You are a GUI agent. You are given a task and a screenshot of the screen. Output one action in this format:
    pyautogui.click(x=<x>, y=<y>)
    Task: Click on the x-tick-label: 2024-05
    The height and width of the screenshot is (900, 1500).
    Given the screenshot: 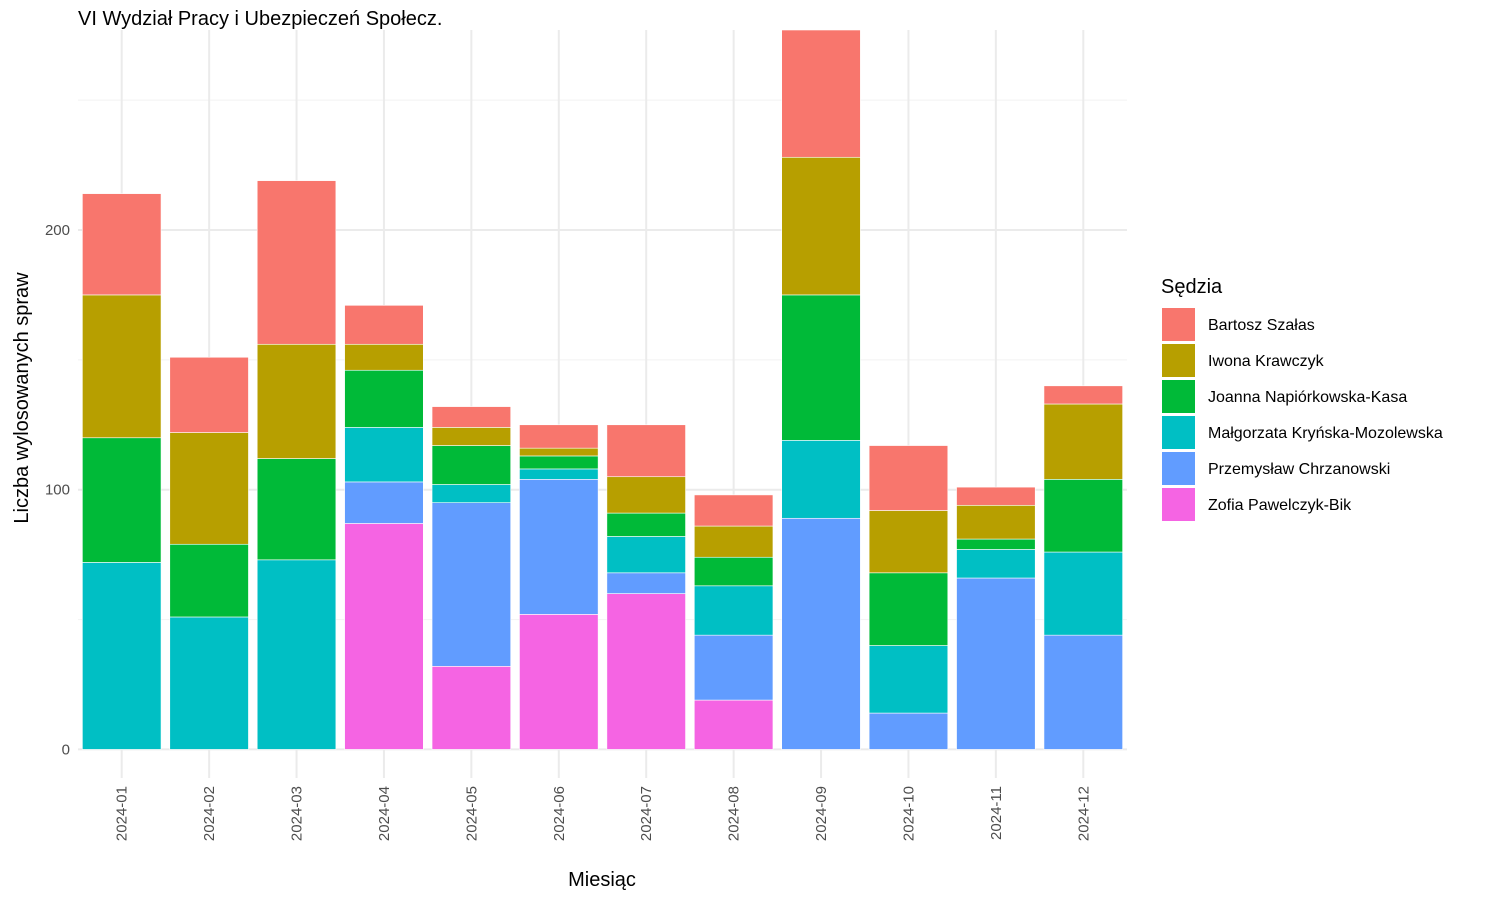 What is the action you would take?
    pyautogui.click(x=471, y=813)
    